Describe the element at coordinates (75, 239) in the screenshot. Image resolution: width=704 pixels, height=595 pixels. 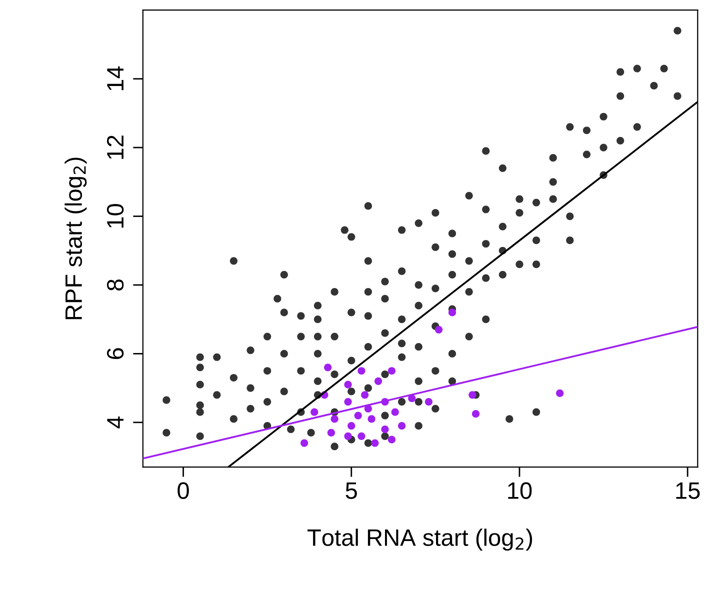
I see `y-axis-title: RPF start (log$_{2}$)` at that location.